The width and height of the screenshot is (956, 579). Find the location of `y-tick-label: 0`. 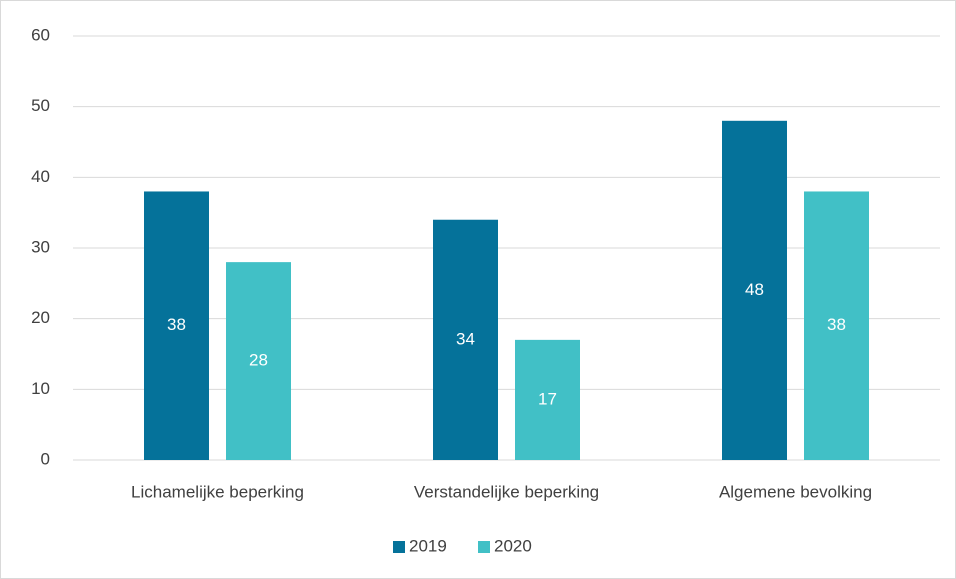

y-tick-label: 0 is located at coordinates (45, 458).